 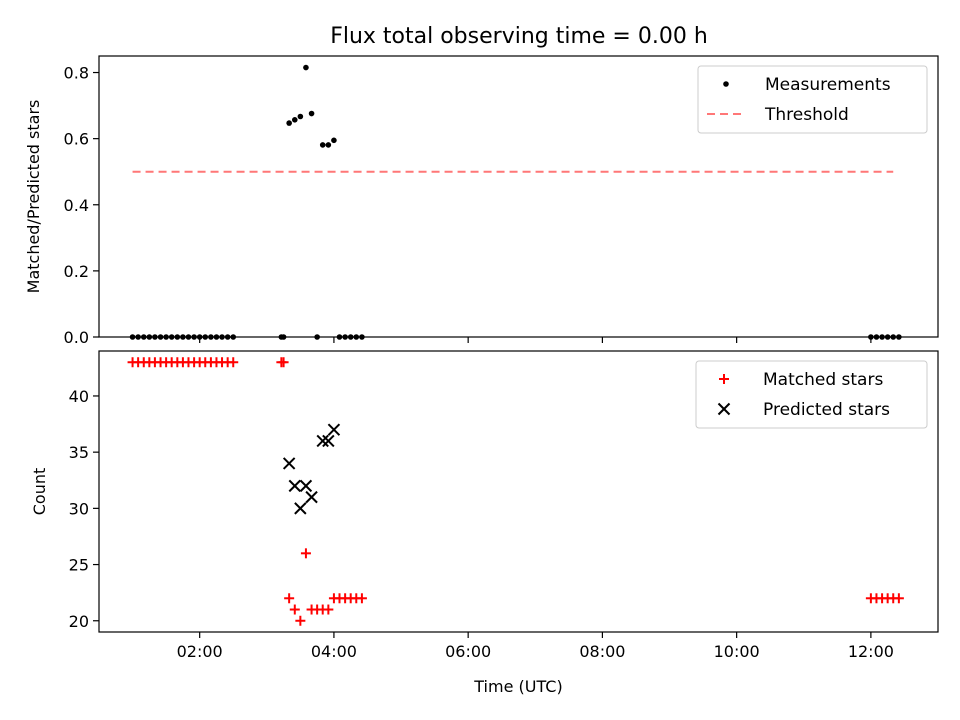 What do you see at coordinates (826, 410) in the screenshot?
I see `legend-label: Predicted stars` at bounding box center [826, 410].